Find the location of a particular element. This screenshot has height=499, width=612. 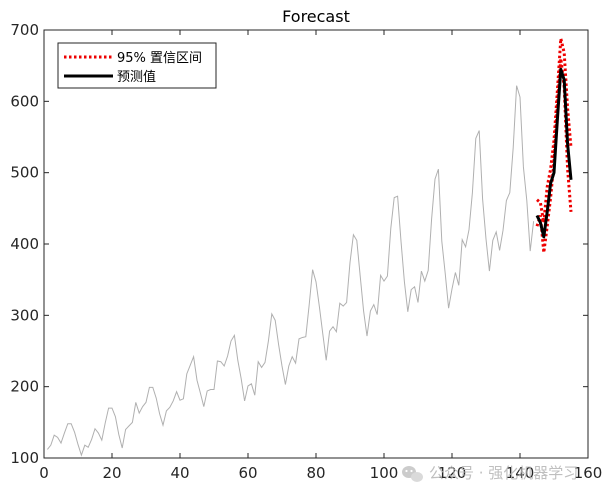

watermark-text: 公众号 · 强化机器学习 is located at coordinates (503, 473).